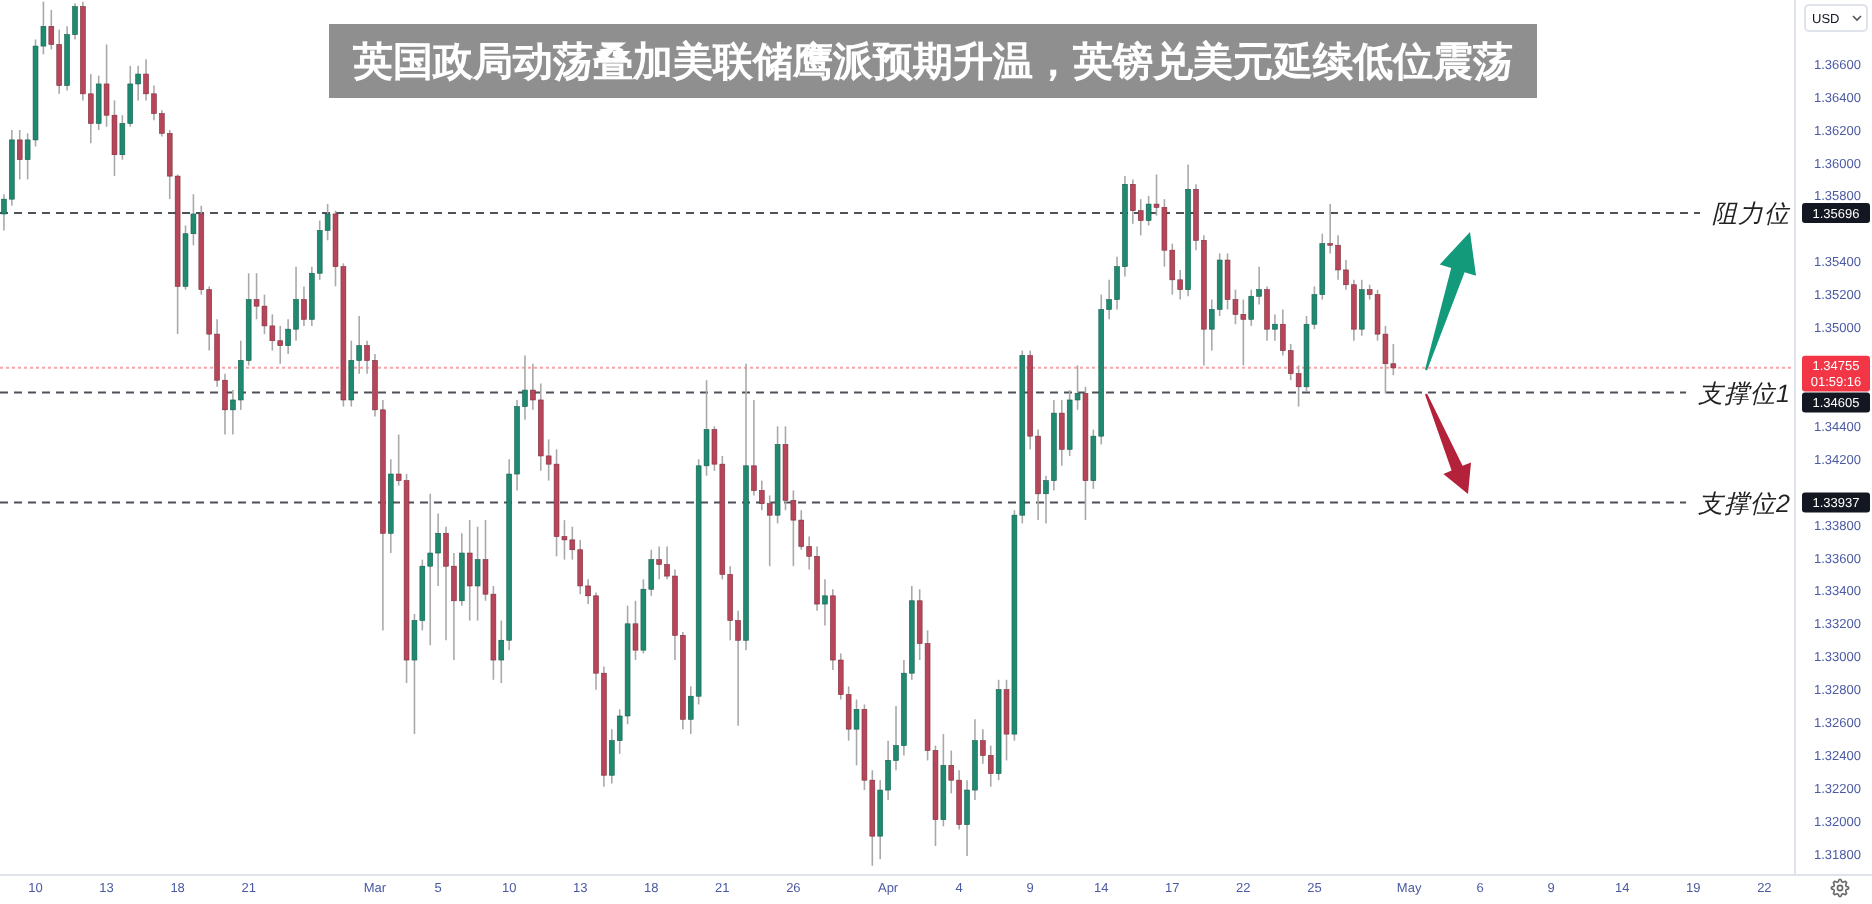  Describe the element at coordinates (933, 61) in the screenshot. I see `title: 英国政局动荡叠加美联储鹰派预期升温，英镑兑美元延续低位震荡` at that location.